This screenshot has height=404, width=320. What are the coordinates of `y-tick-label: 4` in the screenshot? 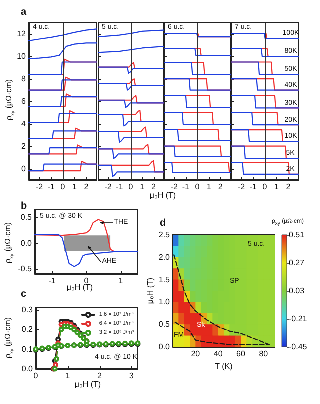 It's located at (24, 123).